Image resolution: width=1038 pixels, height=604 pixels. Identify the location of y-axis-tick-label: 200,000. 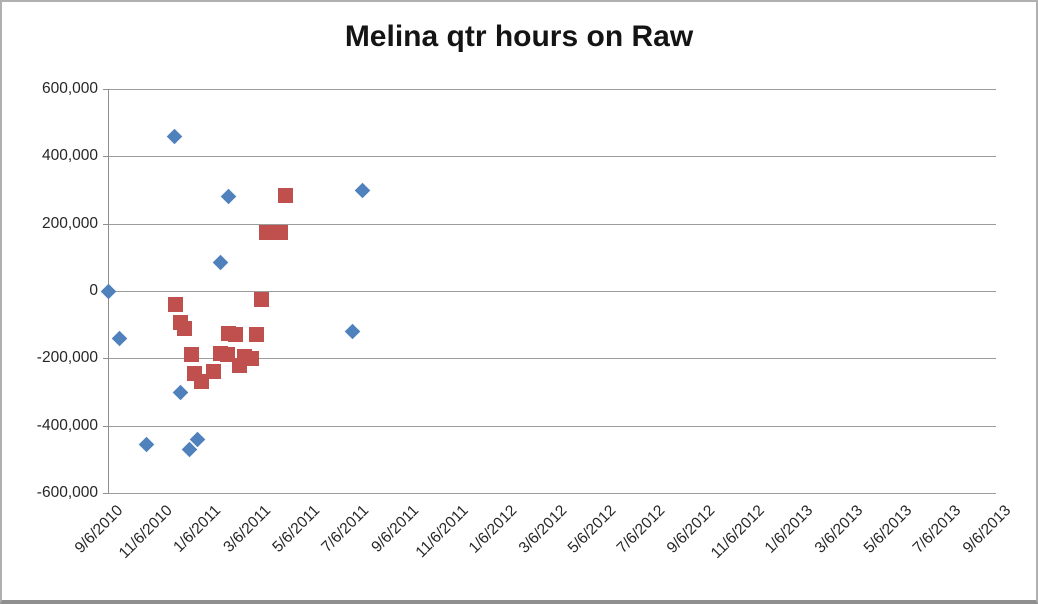
(69, 223).